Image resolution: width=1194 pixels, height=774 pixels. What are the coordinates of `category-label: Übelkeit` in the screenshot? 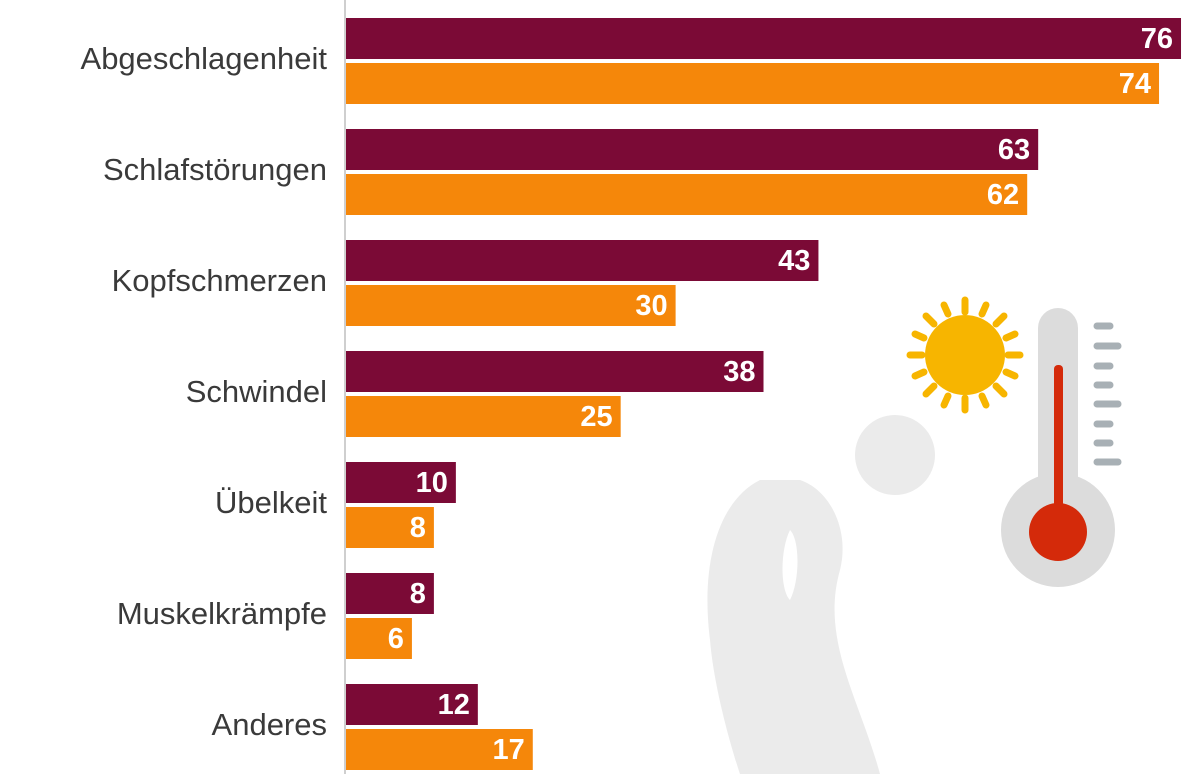 It's located at (271, 502).